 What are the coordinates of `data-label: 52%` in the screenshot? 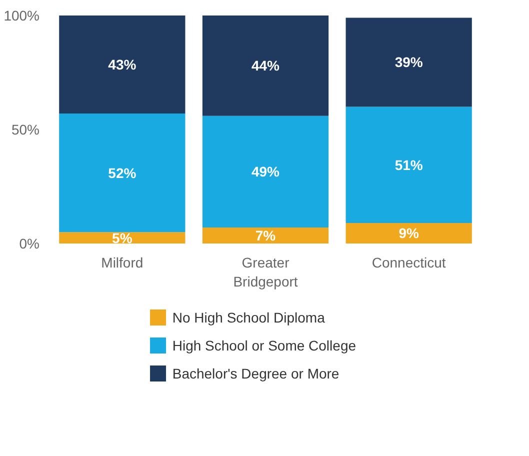 It's located at (122, 172).